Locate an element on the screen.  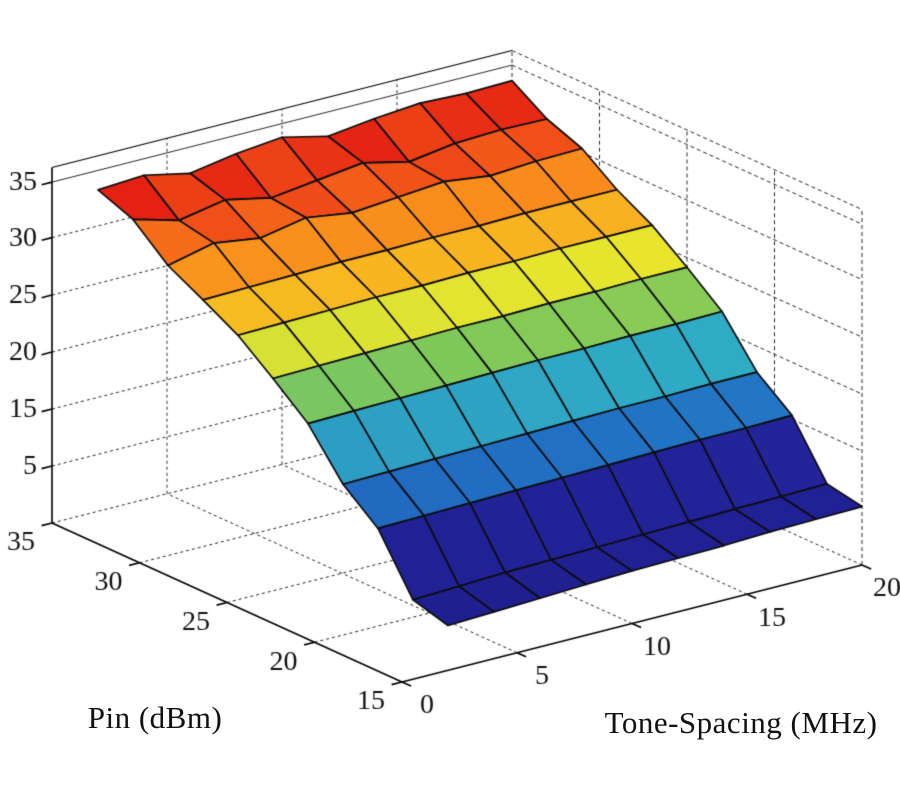
pin-axis-label: Pin (dBm) is located at coordinates (155, 717).